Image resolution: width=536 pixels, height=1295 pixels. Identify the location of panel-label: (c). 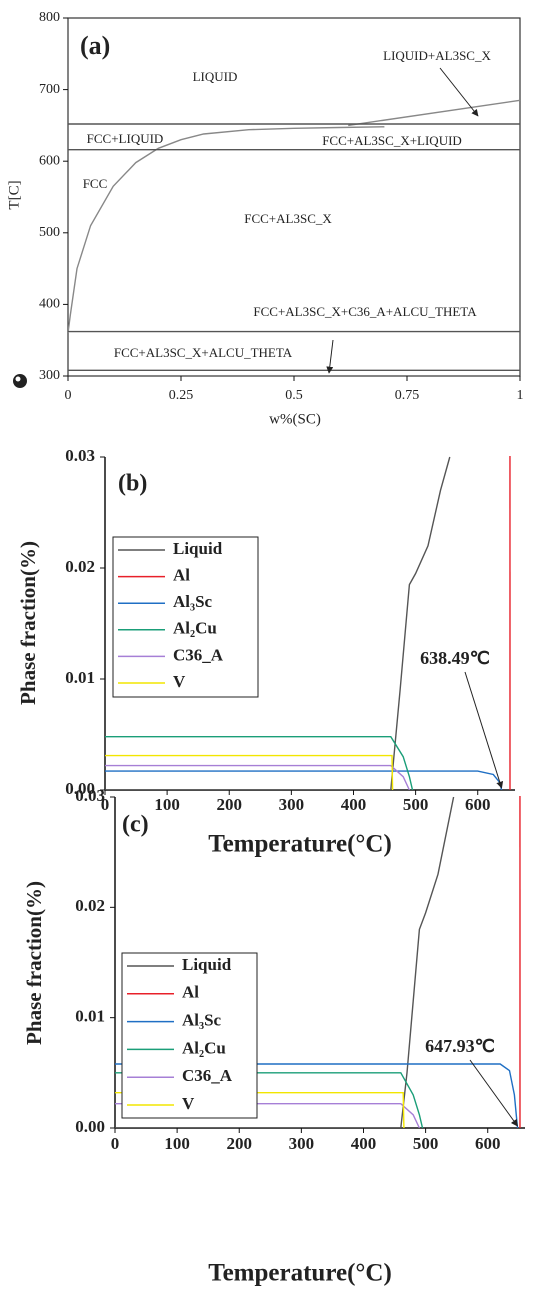
(135, 825).